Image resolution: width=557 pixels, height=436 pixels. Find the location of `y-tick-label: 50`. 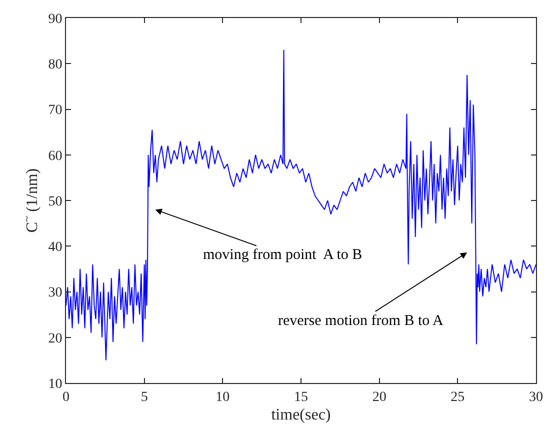

y-tick-label: 50 is located at coordinates (55, 202).